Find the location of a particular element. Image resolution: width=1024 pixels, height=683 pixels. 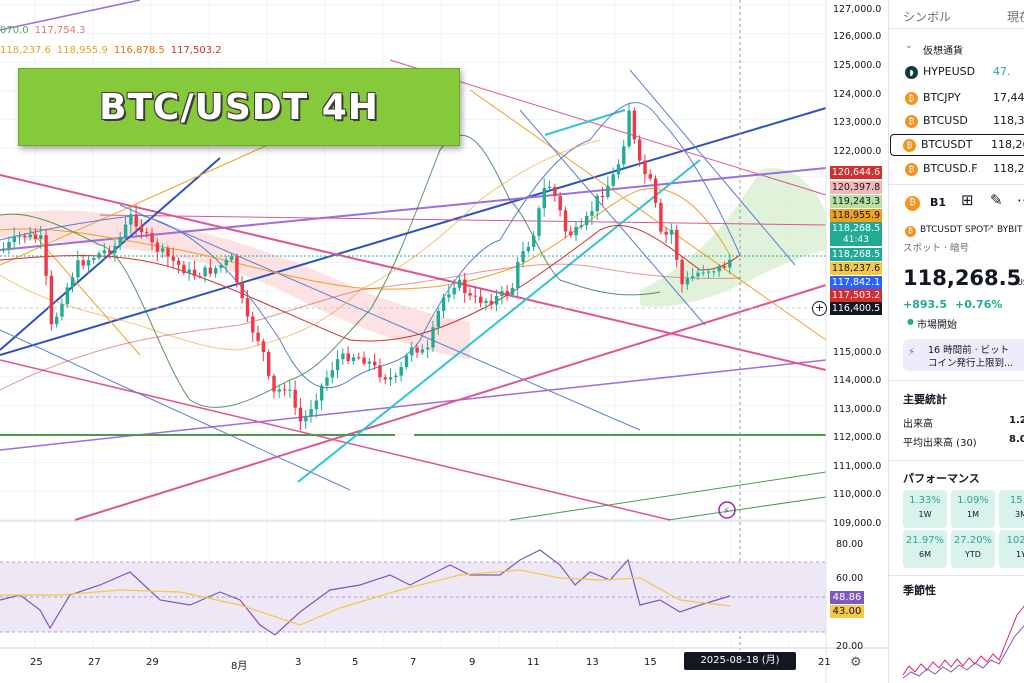

watchlist-header-price: 現在 is located at coordinates (1015, 17).